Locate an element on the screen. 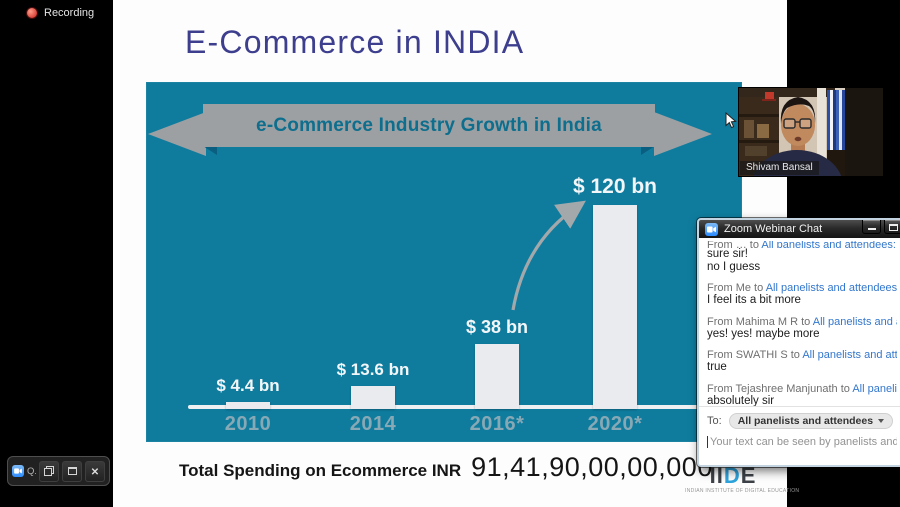 The height and width of the screenshot is (507, 900). bar-column-2010: $ 4.4 bn is located at coordinates (248, 392).